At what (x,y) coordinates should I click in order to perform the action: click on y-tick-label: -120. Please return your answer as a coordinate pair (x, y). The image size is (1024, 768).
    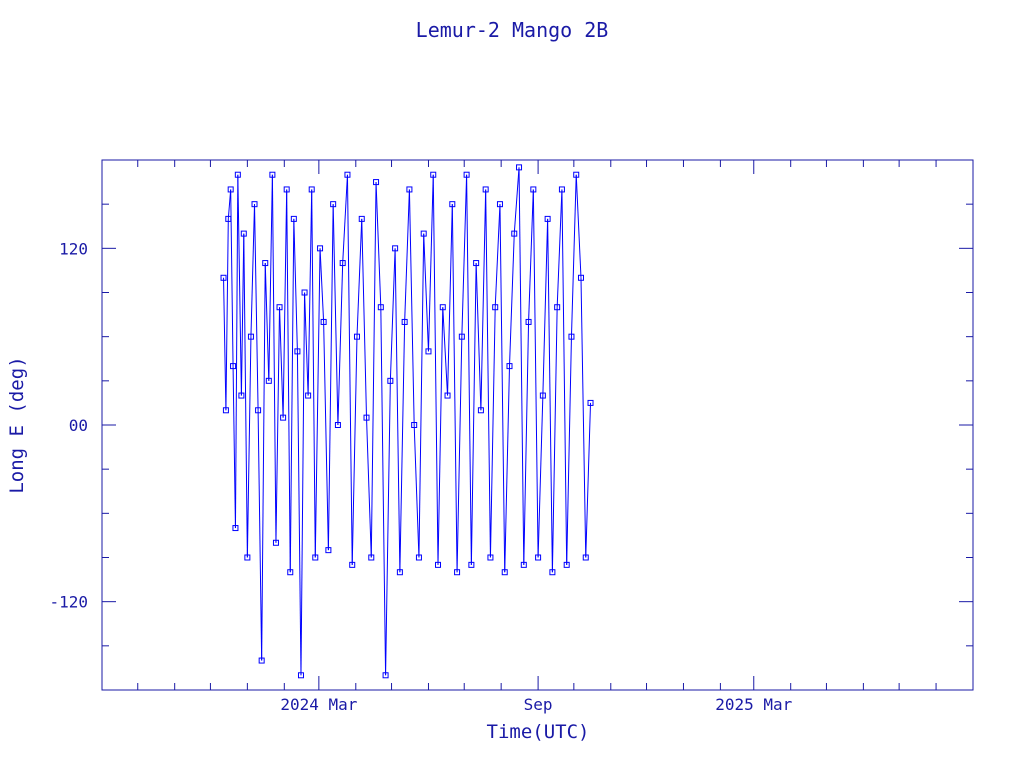
    Looking at the image, I should click on (68, 602).